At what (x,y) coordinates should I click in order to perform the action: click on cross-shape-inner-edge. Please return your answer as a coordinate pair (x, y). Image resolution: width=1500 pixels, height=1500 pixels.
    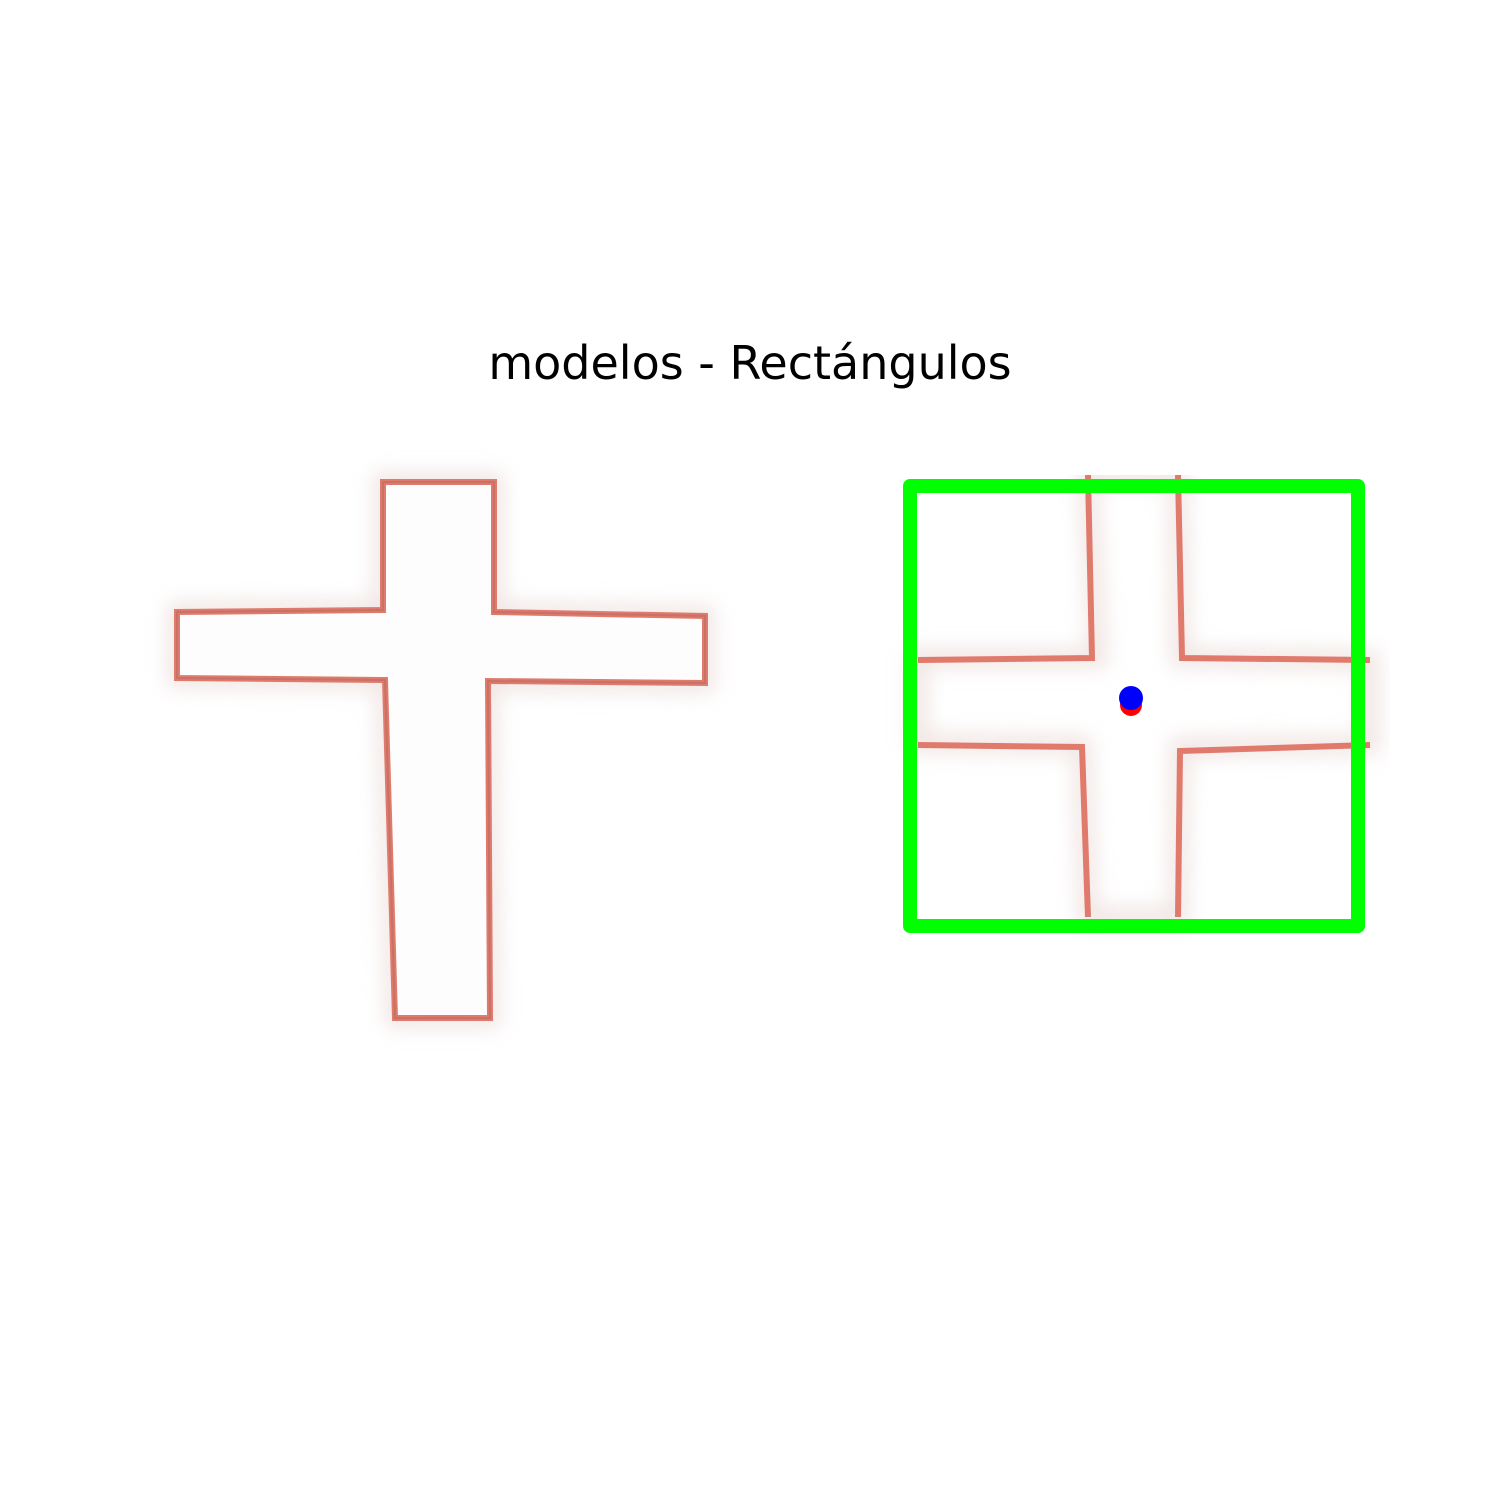
    Looking at the image, I should click on (441, 750).